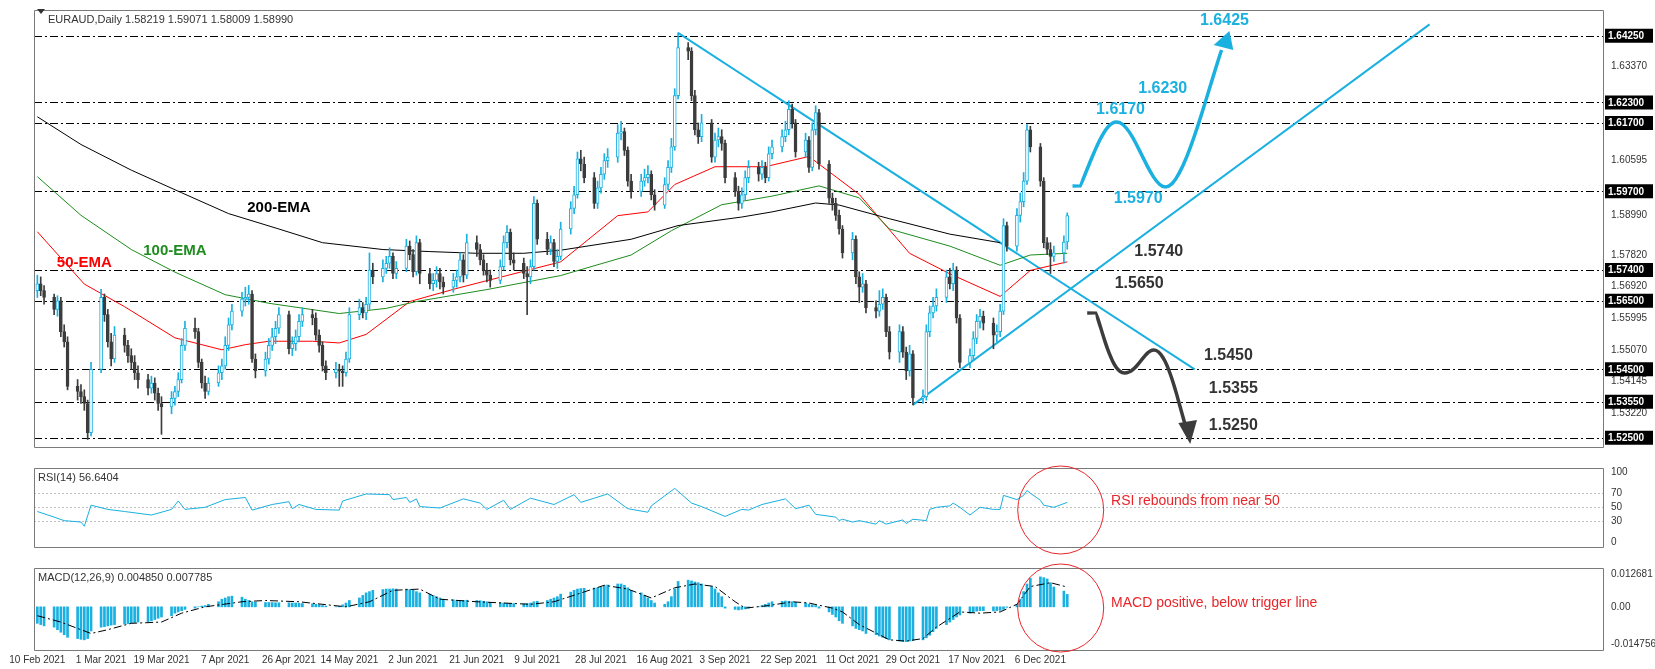 Image resolution: width=1655 pixels, height=669 pixels. Describe the element at coordinates (1626, 437) in the screenshot. I see `ref-line-label: 1.52500` at that location.